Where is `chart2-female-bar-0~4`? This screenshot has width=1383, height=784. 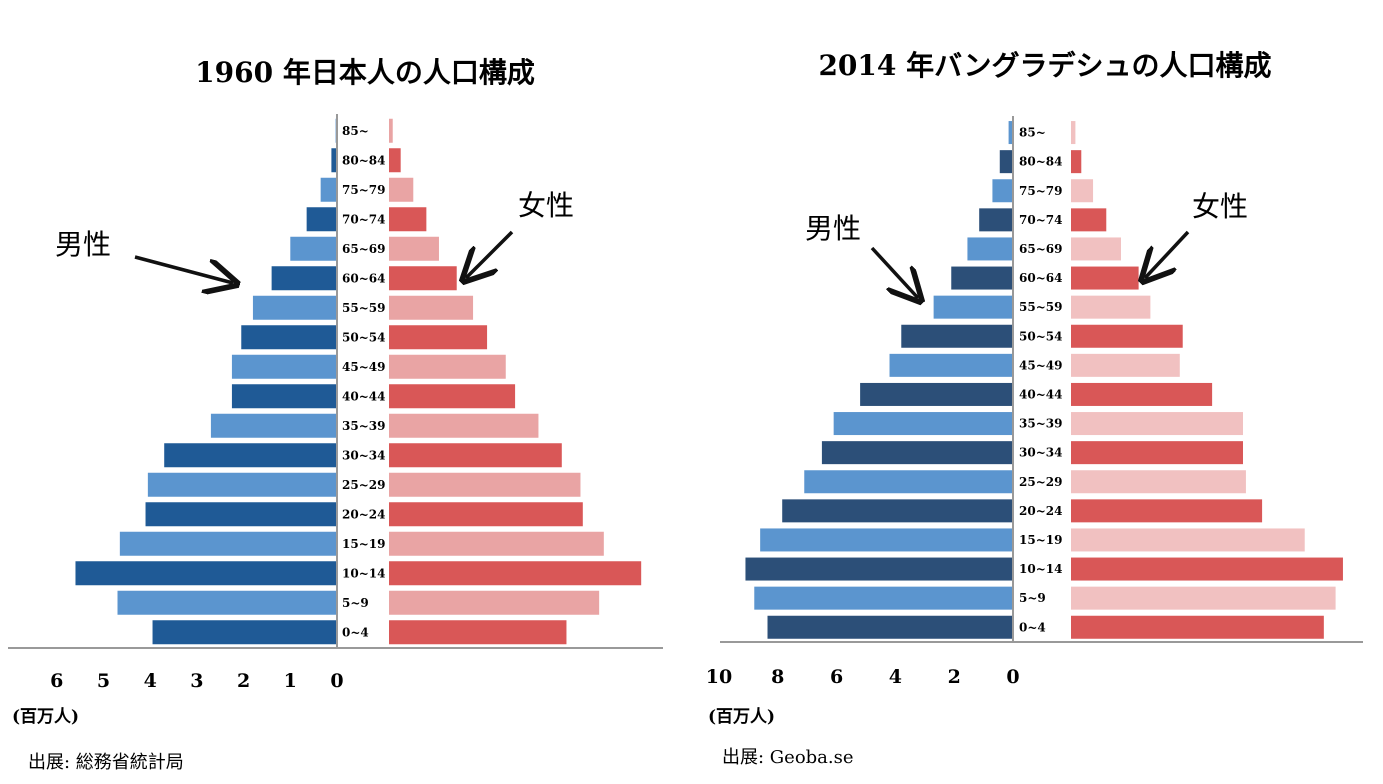
chart2-female-bar-0~4 is located at coordinates (1197, 627).